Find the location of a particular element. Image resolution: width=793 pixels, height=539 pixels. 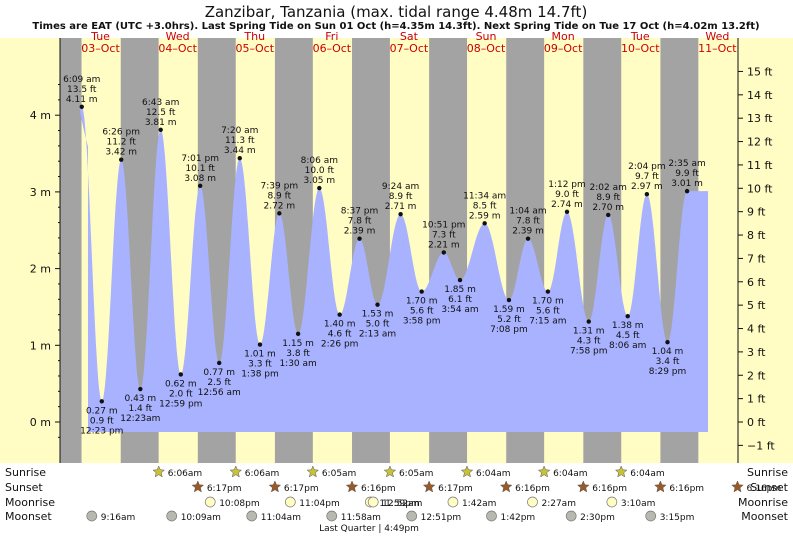

tide-label: 10:51 pm is located at coordinates (443, 225).